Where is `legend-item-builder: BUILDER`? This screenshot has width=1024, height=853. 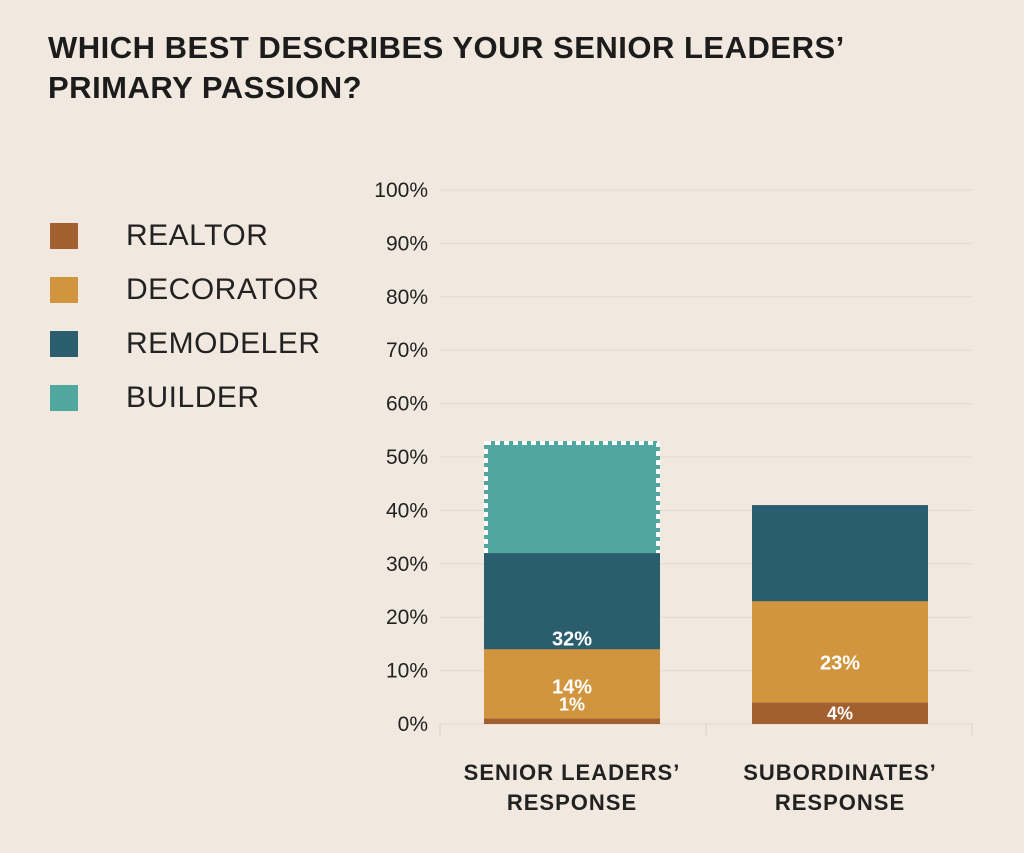 legend-item-builder: BUILDER is located at coordinates (200, 404).